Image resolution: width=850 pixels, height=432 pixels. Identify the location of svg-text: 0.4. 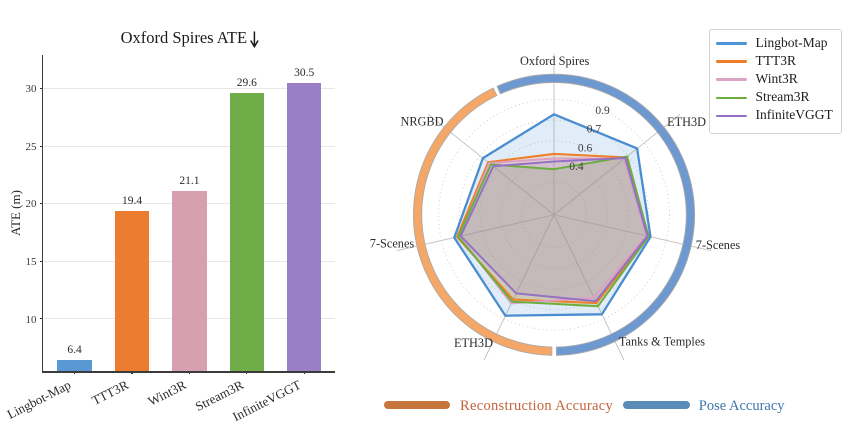
(576, 167).